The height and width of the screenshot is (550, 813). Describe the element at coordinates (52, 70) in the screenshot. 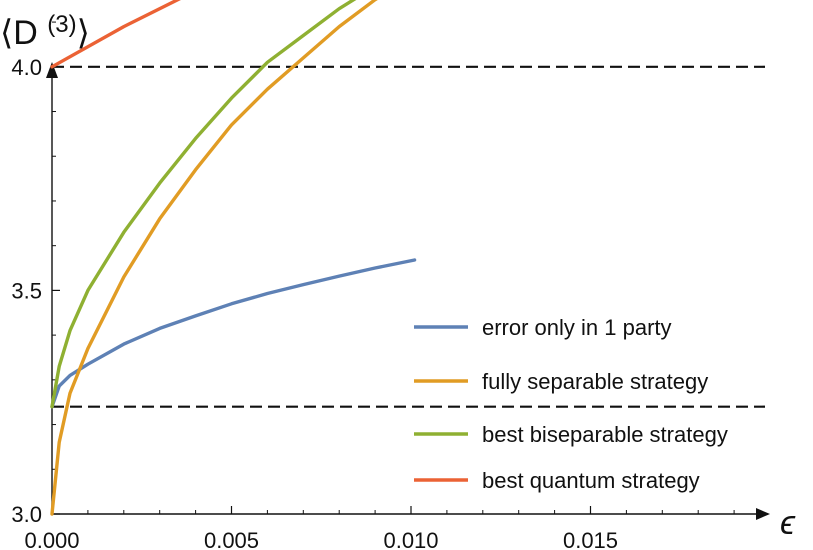

I see `y-axis-arrow` at that location.